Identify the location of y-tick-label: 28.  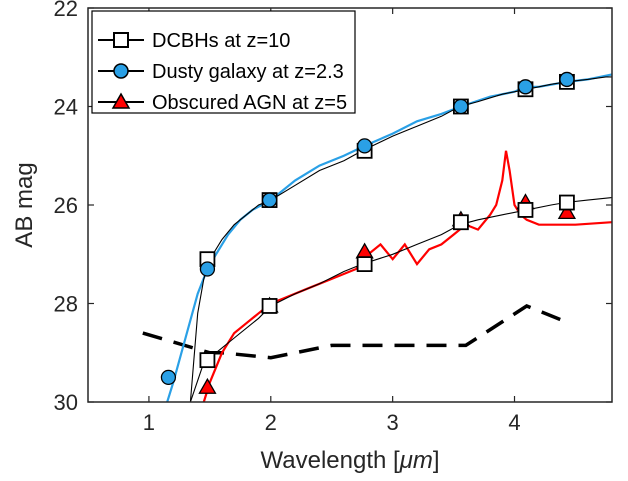
(66, 304).